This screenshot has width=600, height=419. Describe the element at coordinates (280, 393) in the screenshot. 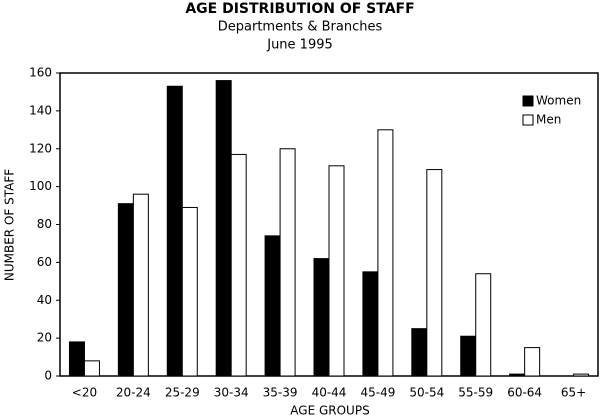

I see `x-tick-label: 35-39` at that location.